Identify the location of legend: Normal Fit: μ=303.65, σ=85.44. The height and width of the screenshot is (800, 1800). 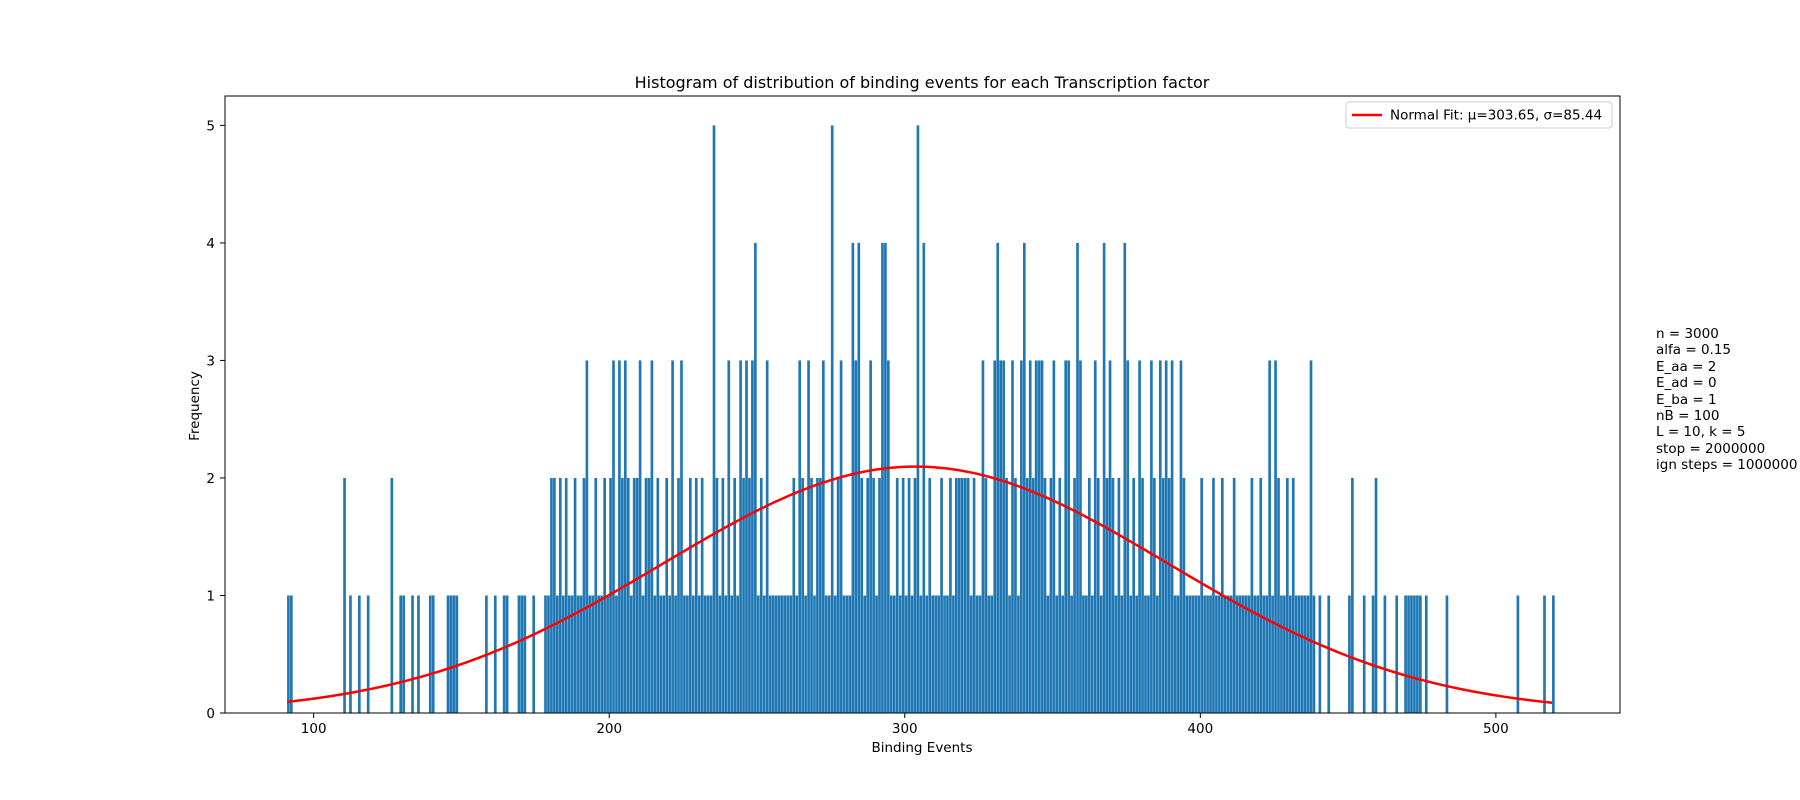
(1479, 115).